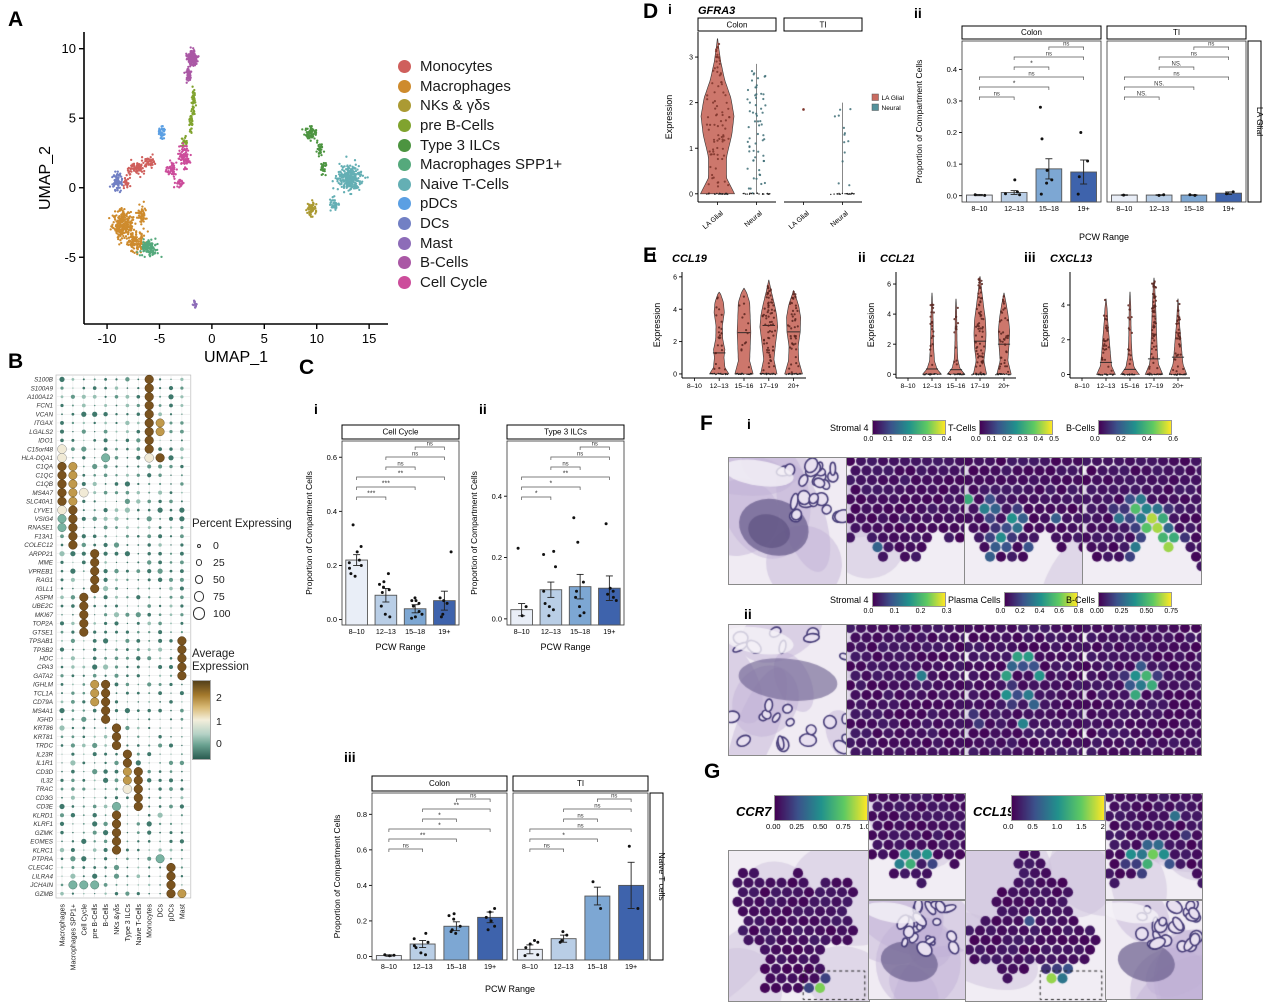  What do you see at coordinates (400, 647) in the screenshot?
I see `x-axis-label: PCW Range` at bounding box center [400, 647].